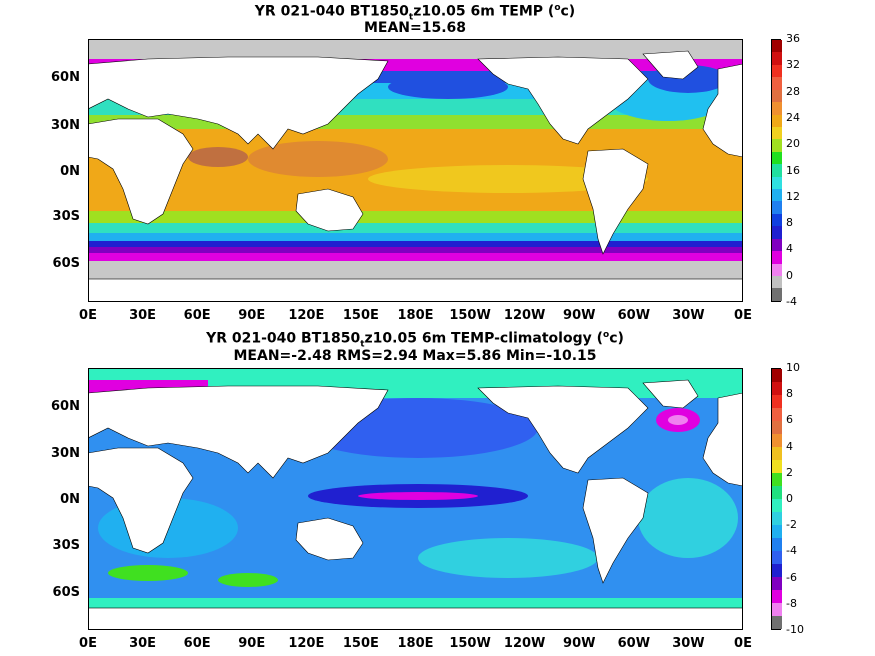  What do you see at coordinates (579, 315) in the screenshot?
I see `panel1-xtick: 90W` at bounding box center [579, 315].